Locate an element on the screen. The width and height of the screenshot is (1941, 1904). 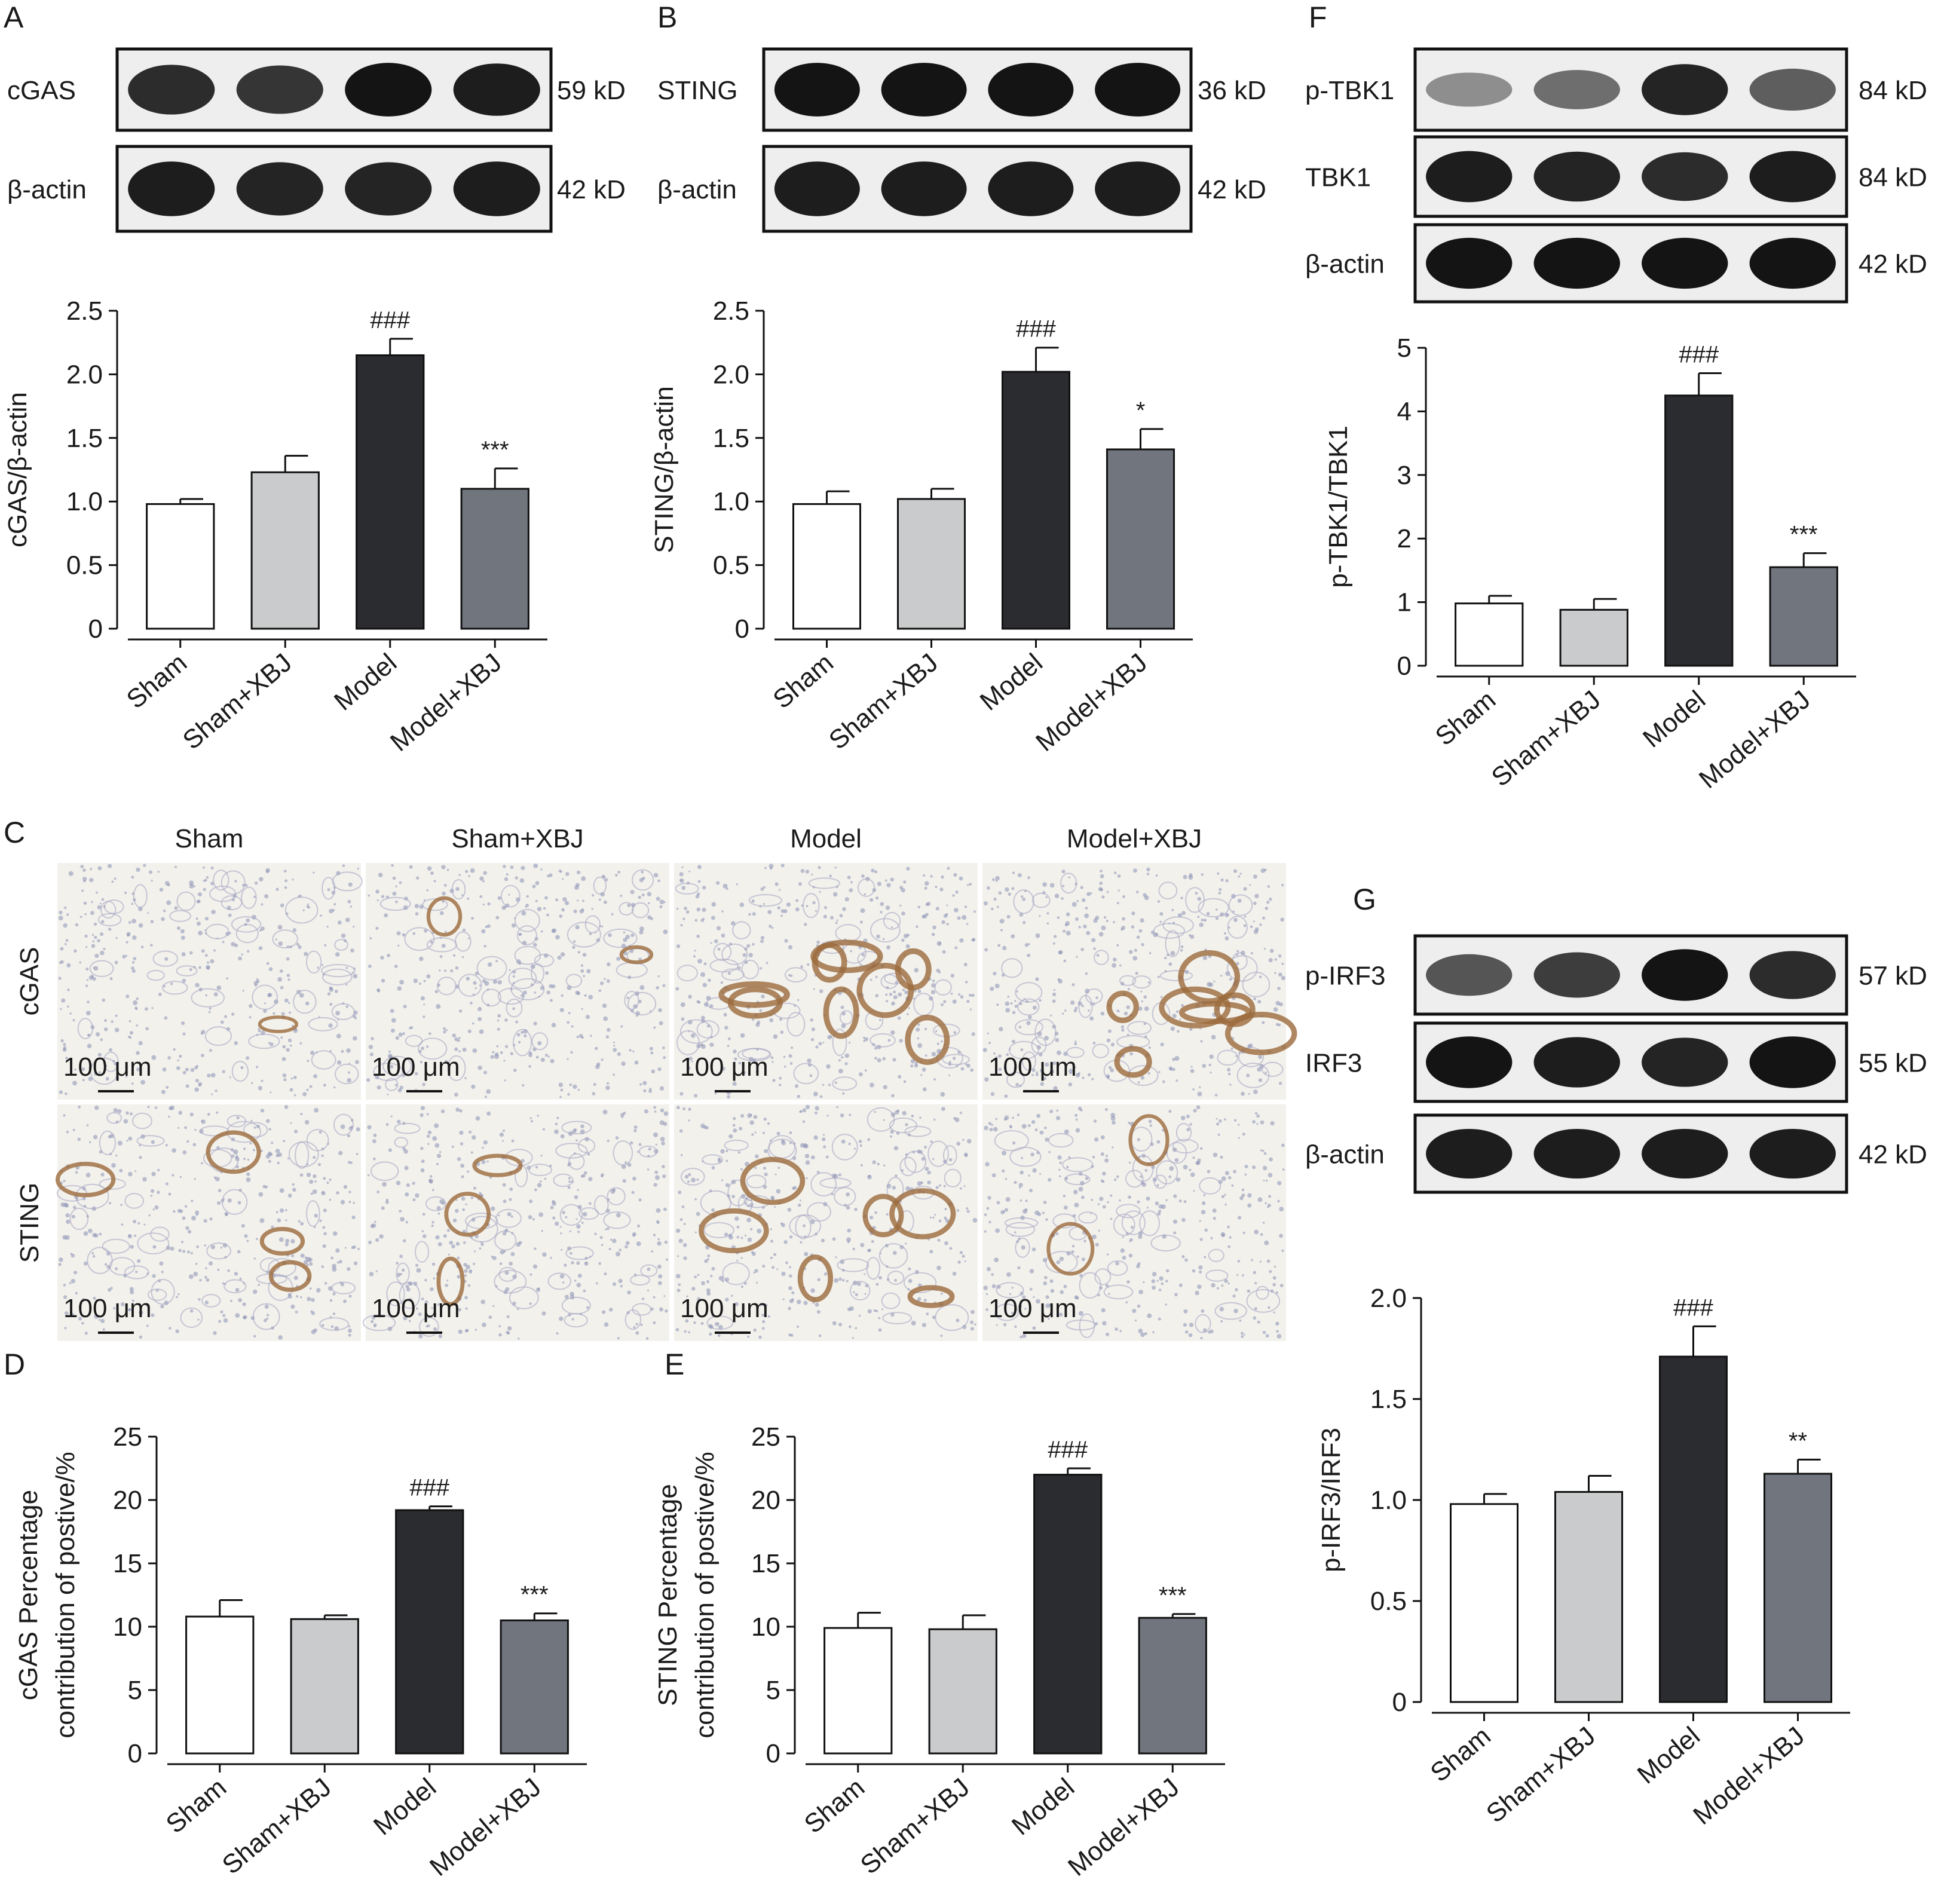
significance-marker: *** is located at coordinates (495, 450).